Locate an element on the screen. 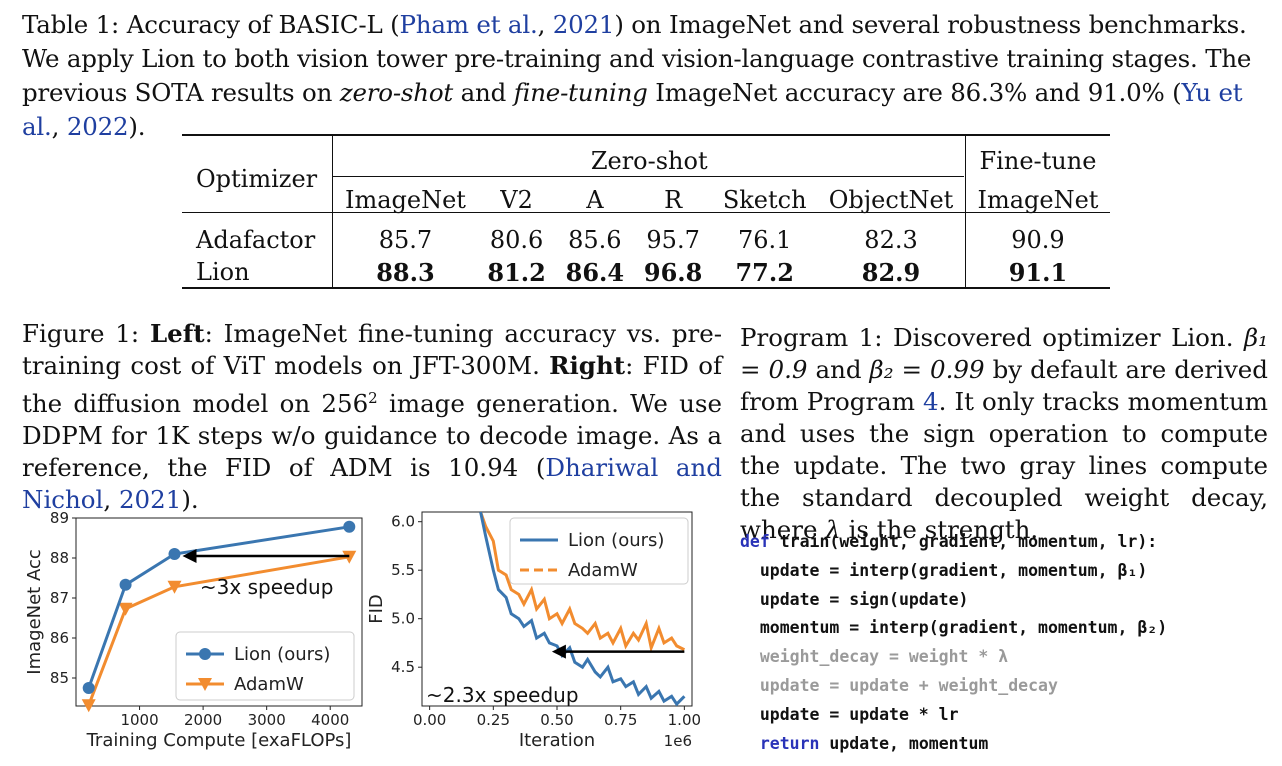 The image size is (1282, 766). program-caption-label: Program 1: is located at coordinates (811, 337).